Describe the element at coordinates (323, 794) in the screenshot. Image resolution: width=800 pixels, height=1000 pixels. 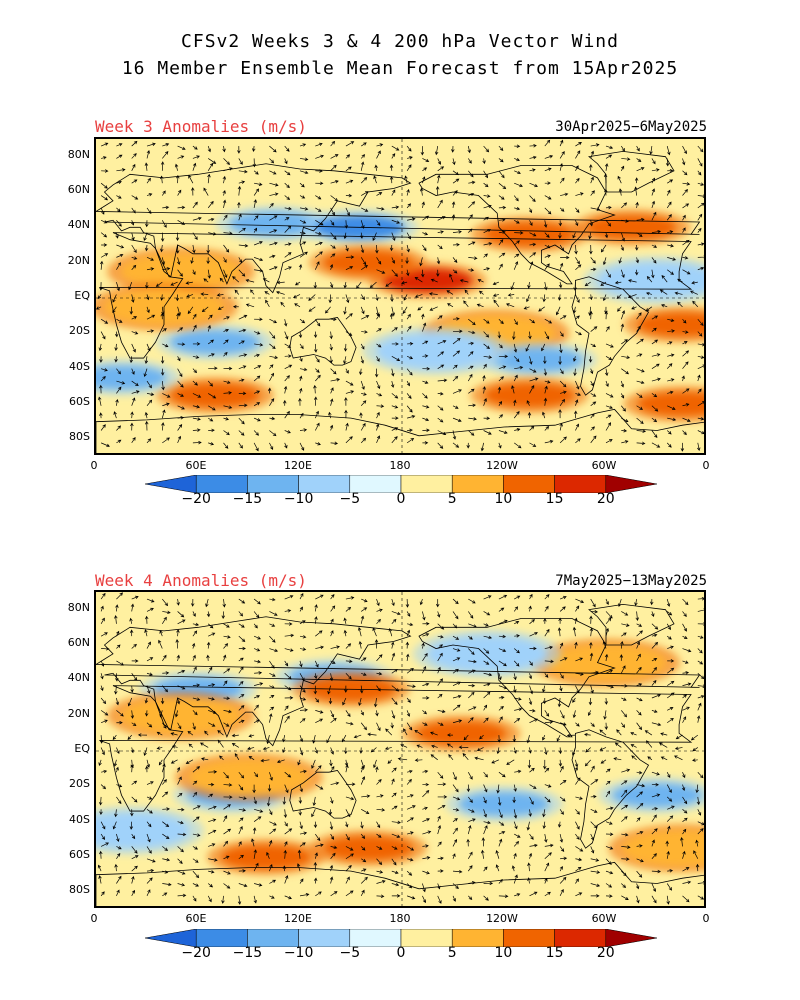
I see `australia-outline` at that location.